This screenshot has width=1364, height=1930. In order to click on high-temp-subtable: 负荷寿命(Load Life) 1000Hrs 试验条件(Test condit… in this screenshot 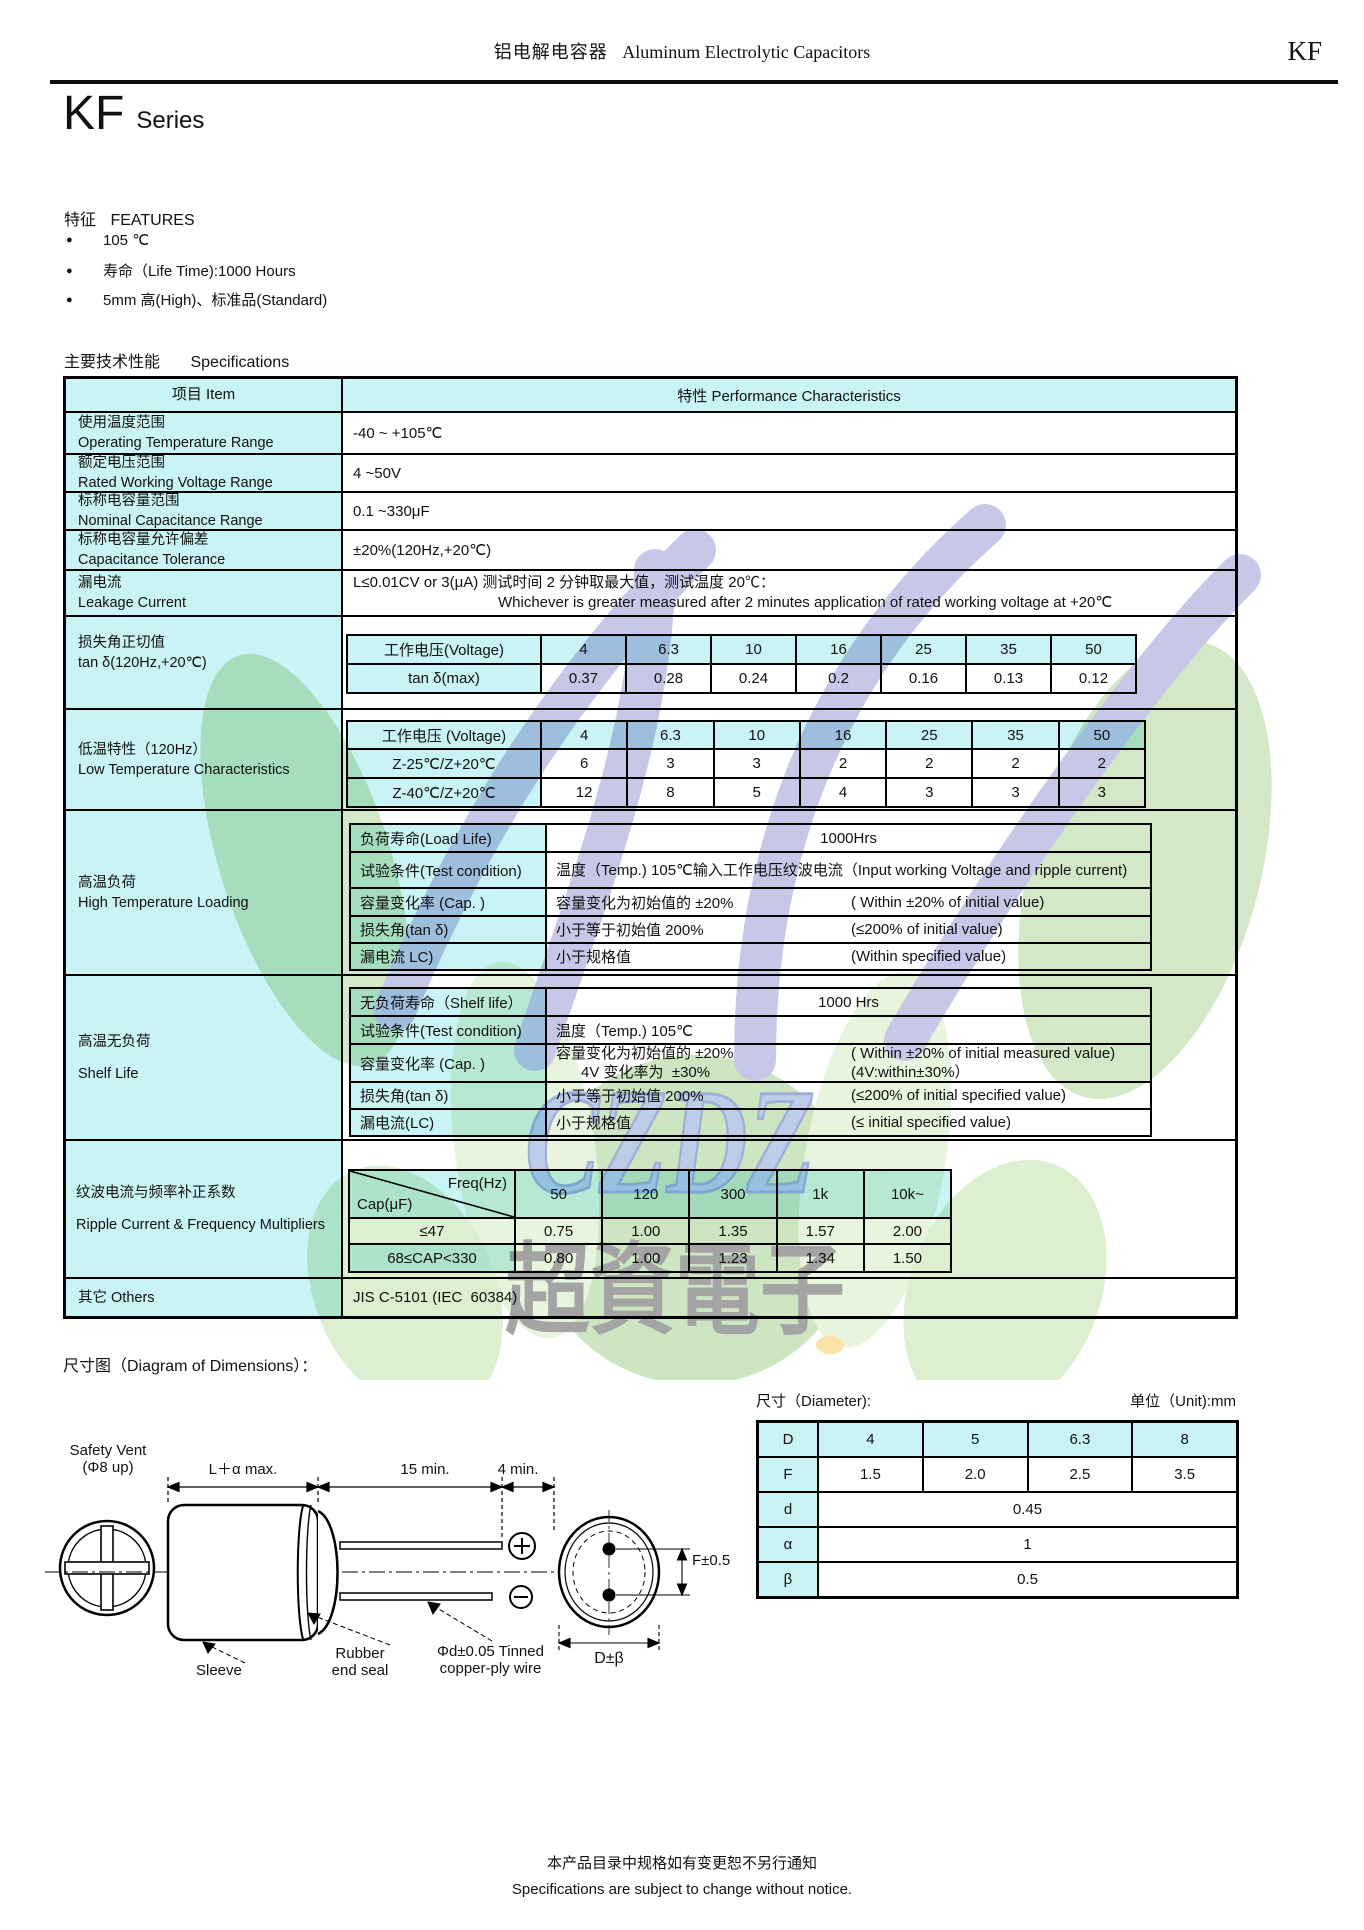, I will do `click(750, 897)`.